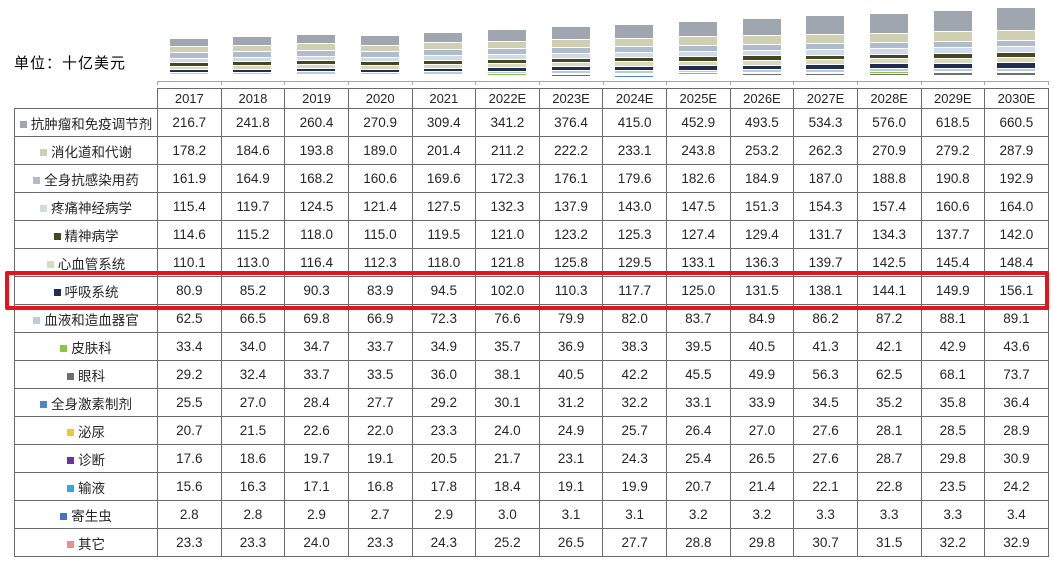  What do you see at coordinates (444, 122) in the screenshot?
I see `value-cell: 309.4` at bounding box center [444, 122].